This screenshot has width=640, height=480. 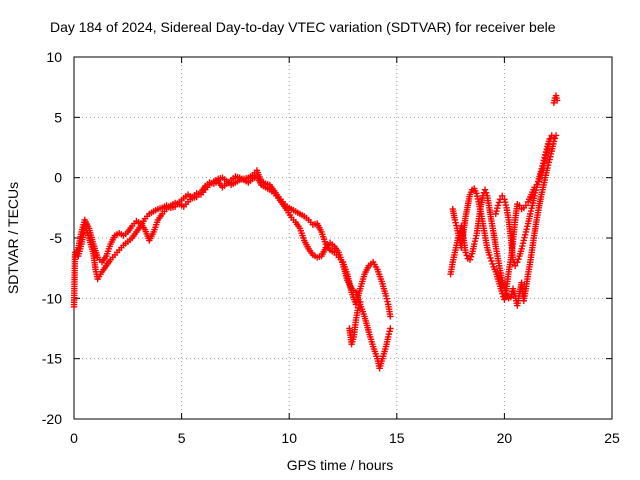 What do you see at coordinates (52, 419) in the screenshot?
I see `y-tick-label: -20` at bounding box center [52, 419].